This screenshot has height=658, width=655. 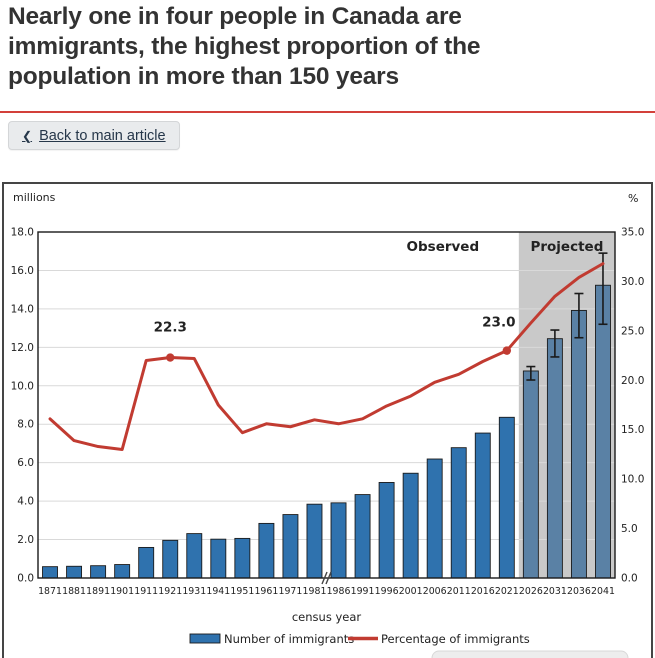 What do you see at coordinates (25, 579) in the screenshot?
I see `y-tick-left: 0.0` at bounding box center [25, 579].